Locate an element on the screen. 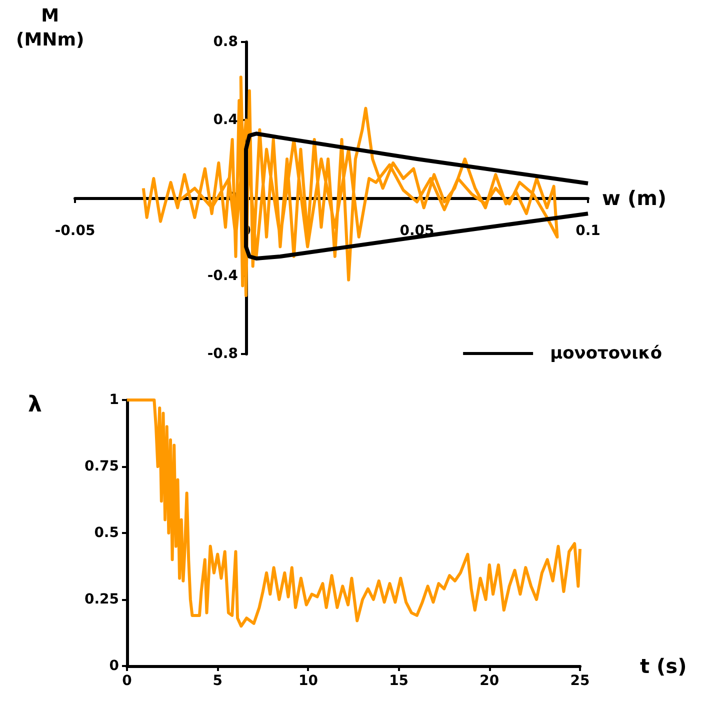 The height and width of the screenshot is (704, 712). y-tick-label: 0.75 is located at coordinates (101, 466).